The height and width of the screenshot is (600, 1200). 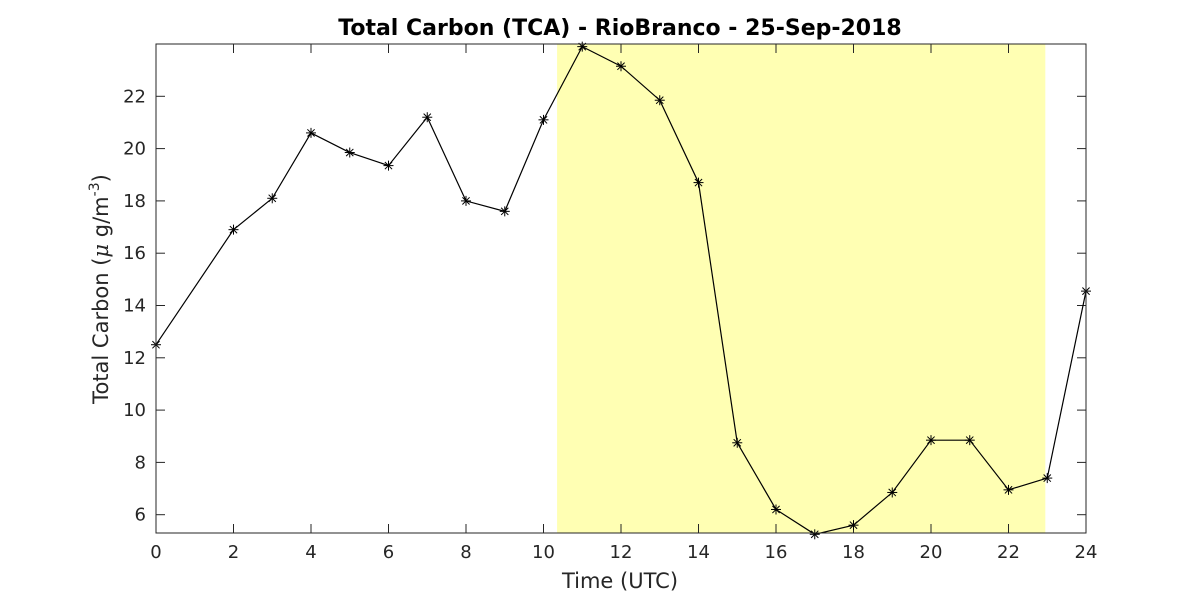 I want to click on x-tick-label: 18, so click(x=853, y=552).